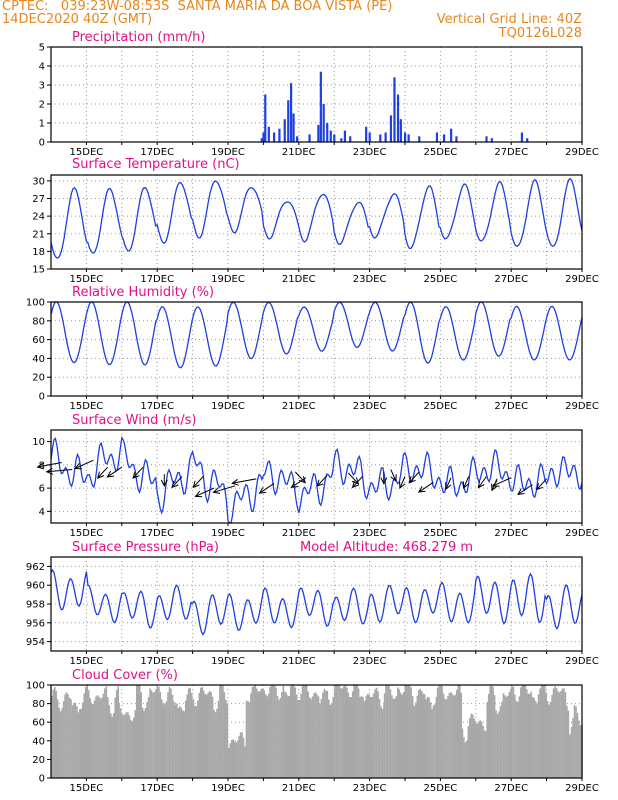 This screenshot has width=618, height=800. What do you see at coordinates (35, 642) in the screenshot?
I see `y-tick-label: 954` at bounding box center [35, 642].